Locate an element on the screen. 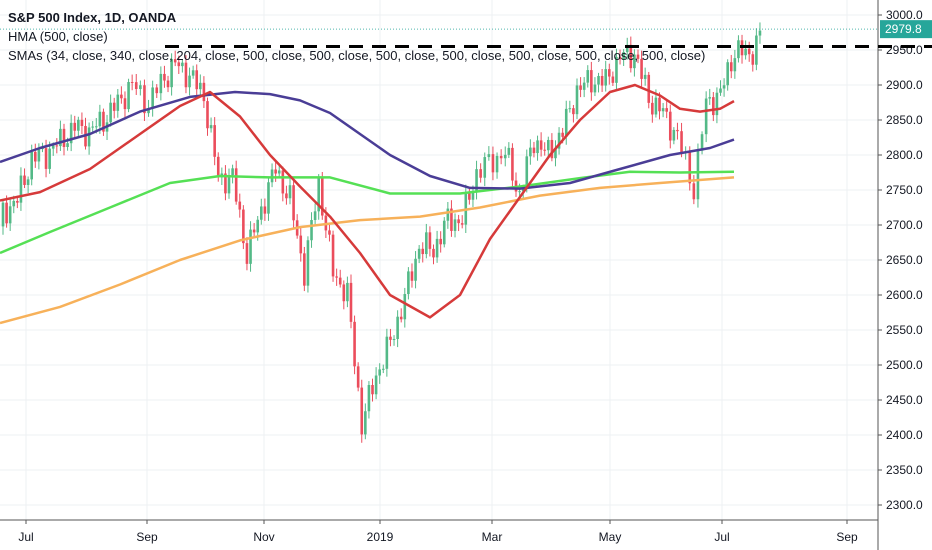  sma-204-line is located at coordinates (367, 212).